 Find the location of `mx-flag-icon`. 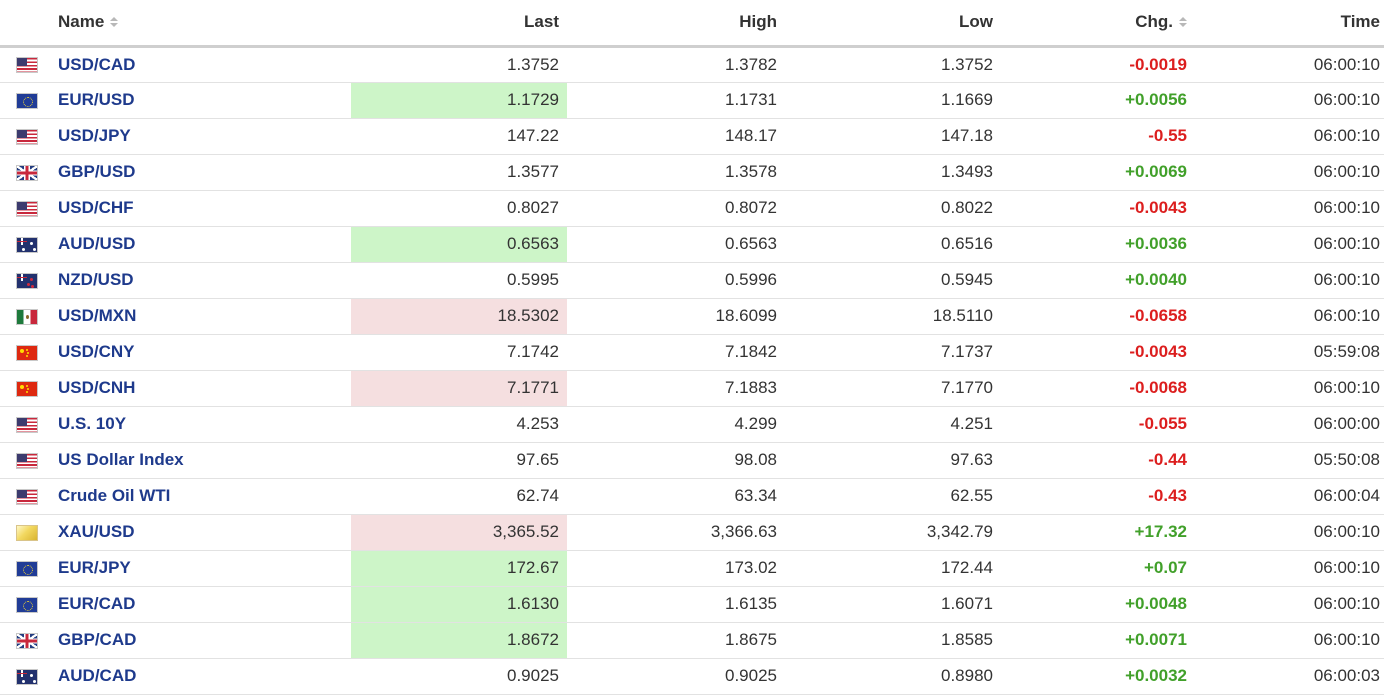

mx-flag-icon is located at coordinates (27, 316).